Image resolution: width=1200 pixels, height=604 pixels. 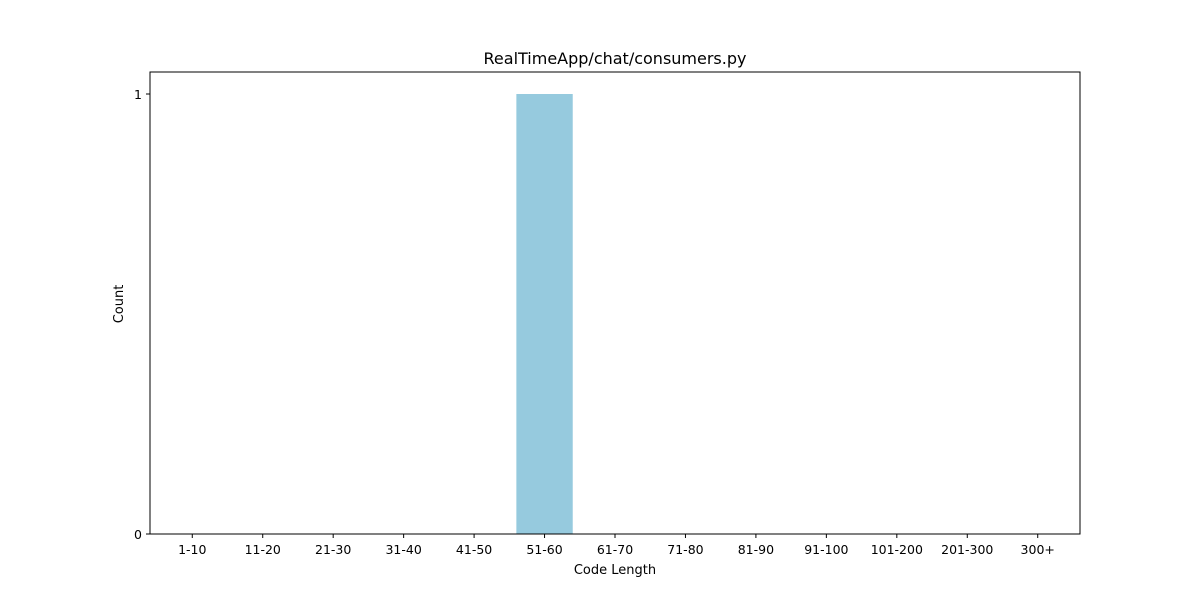 What do you see at coordinates (263, 549) in the screenshot?
I see `x-tick-label: 11-20` at bounding box center [263, 549].